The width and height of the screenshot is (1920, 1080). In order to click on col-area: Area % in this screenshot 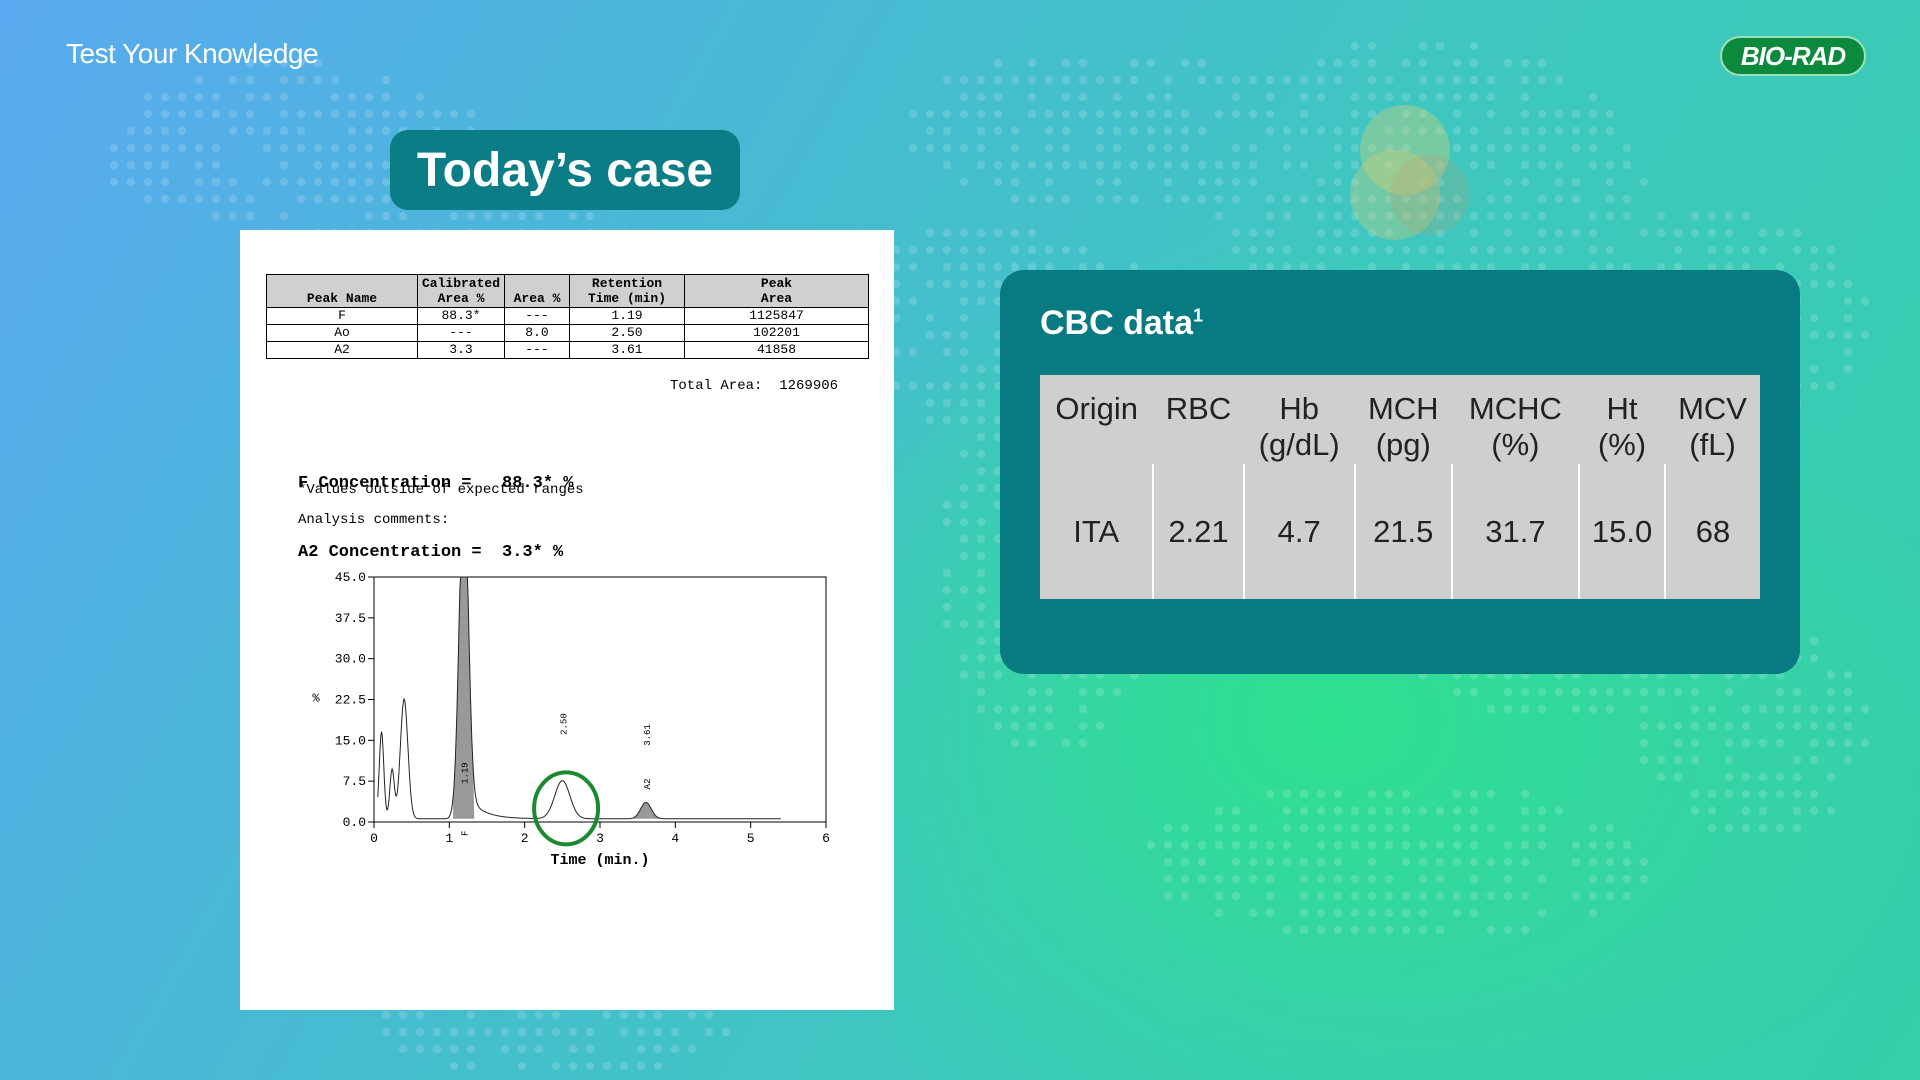, I will do `click(537, 291)`.